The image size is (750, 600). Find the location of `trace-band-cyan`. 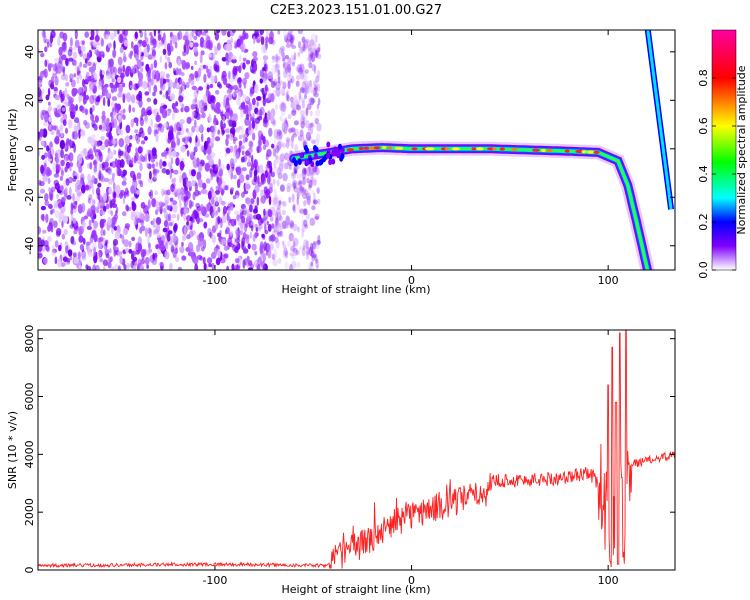

trace-band-cyan is located at coordinates (470, 207).